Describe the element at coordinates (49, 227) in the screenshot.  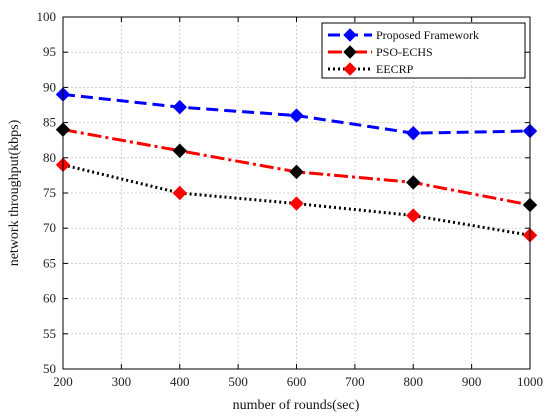
I see `y-tick-label: 70` at that location.